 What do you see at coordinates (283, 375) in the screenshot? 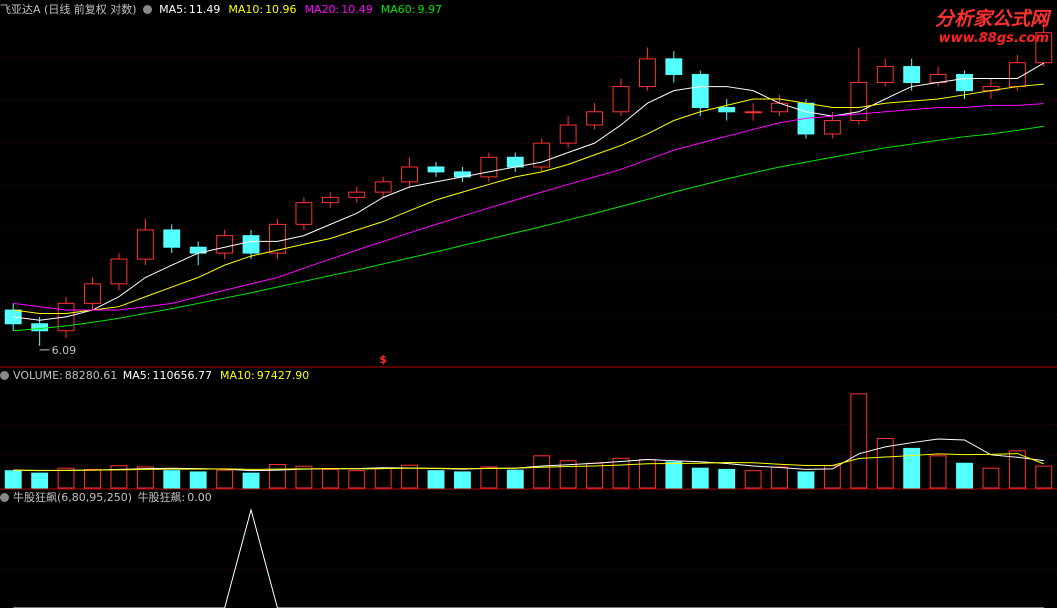
I see `legend-value: 97427.90` at bounding box center [283, 375].